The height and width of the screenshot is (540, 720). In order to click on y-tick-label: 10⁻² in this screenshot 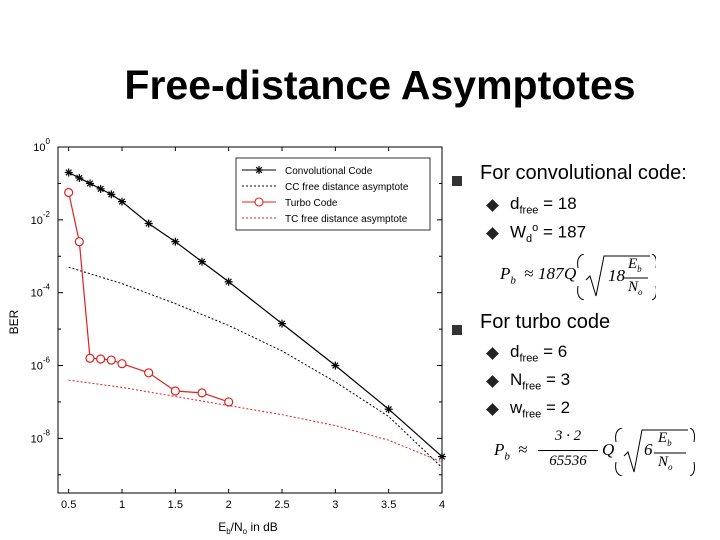, I will do `click(41, 218)`.